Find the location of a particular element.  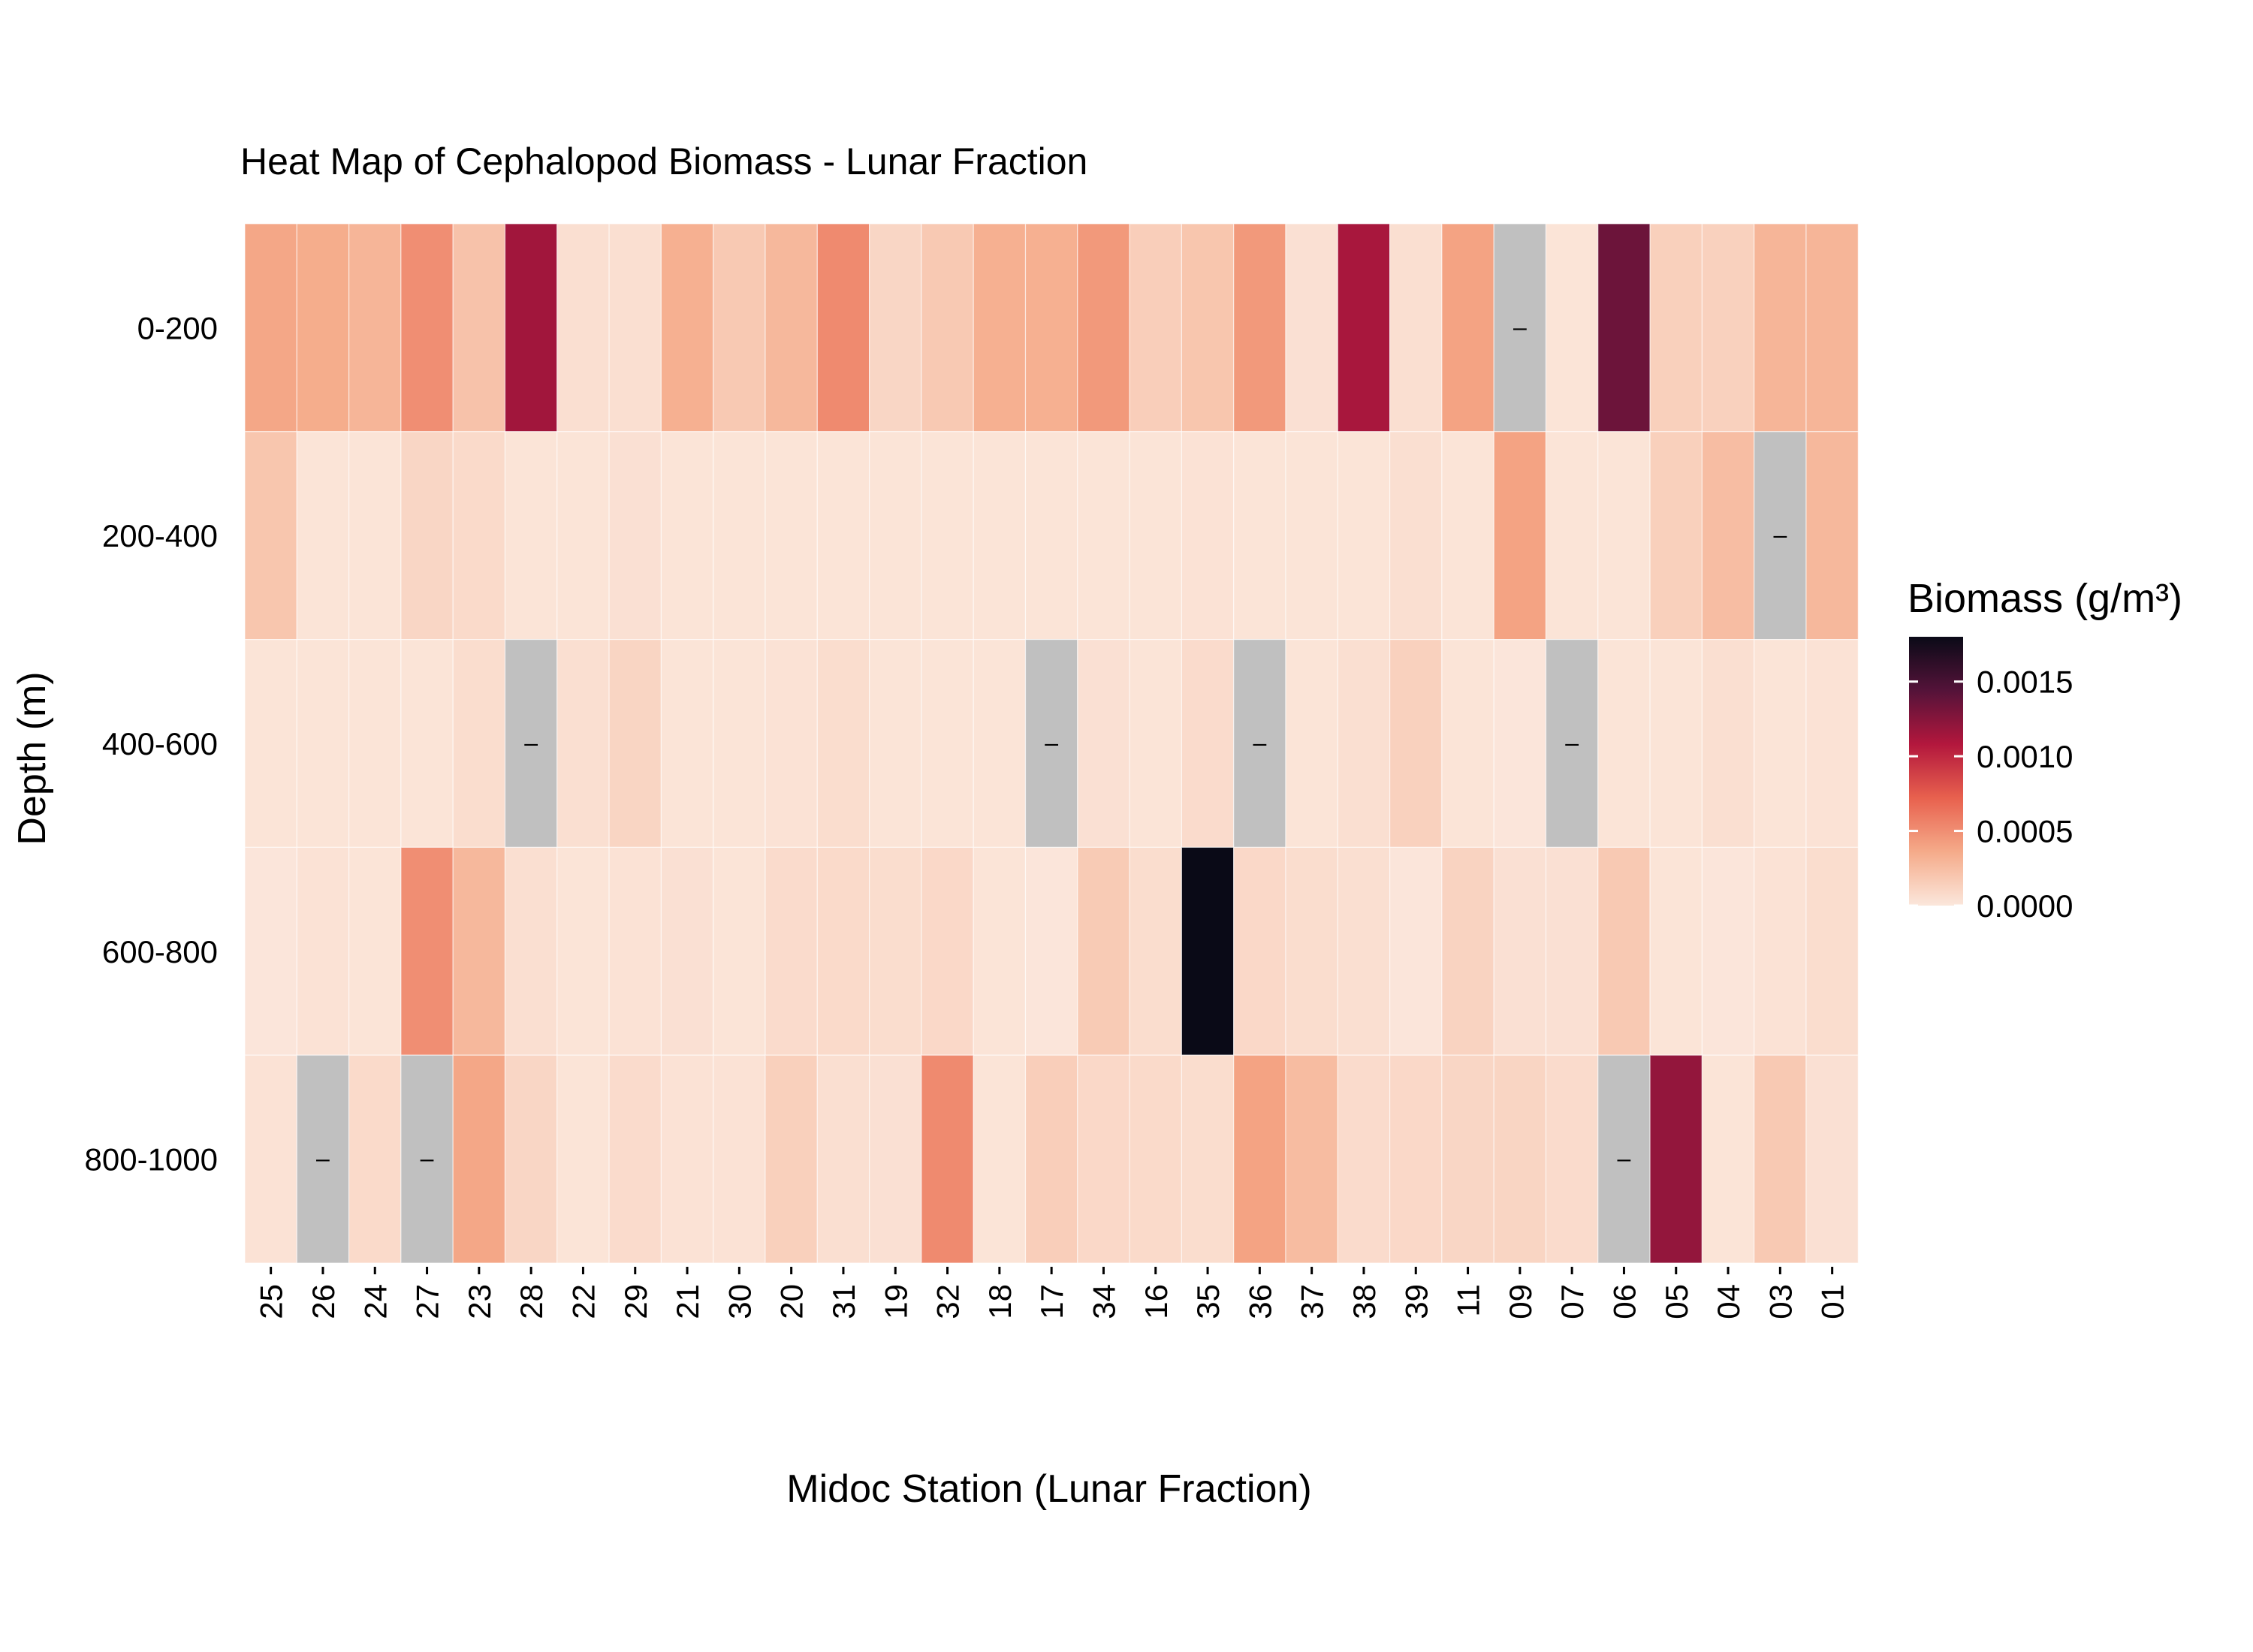

x-axis-label: Midoc Station (Lunar Fraction) is located at coordinates (1049, 1489).